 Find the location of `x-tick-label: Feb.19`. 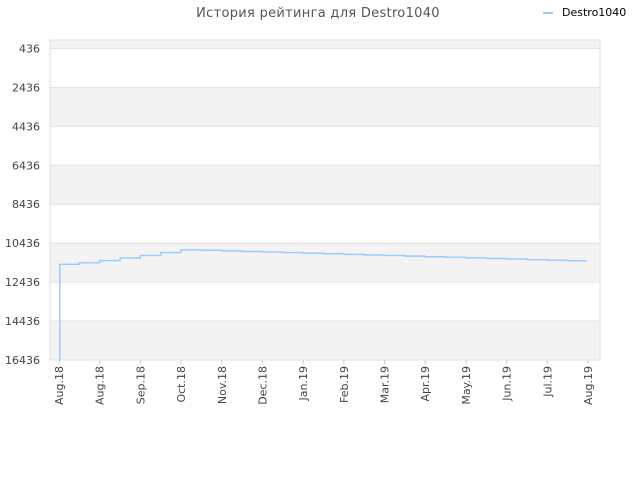

x-tick-label: Feb.19 is located at coordinates (344, 384).